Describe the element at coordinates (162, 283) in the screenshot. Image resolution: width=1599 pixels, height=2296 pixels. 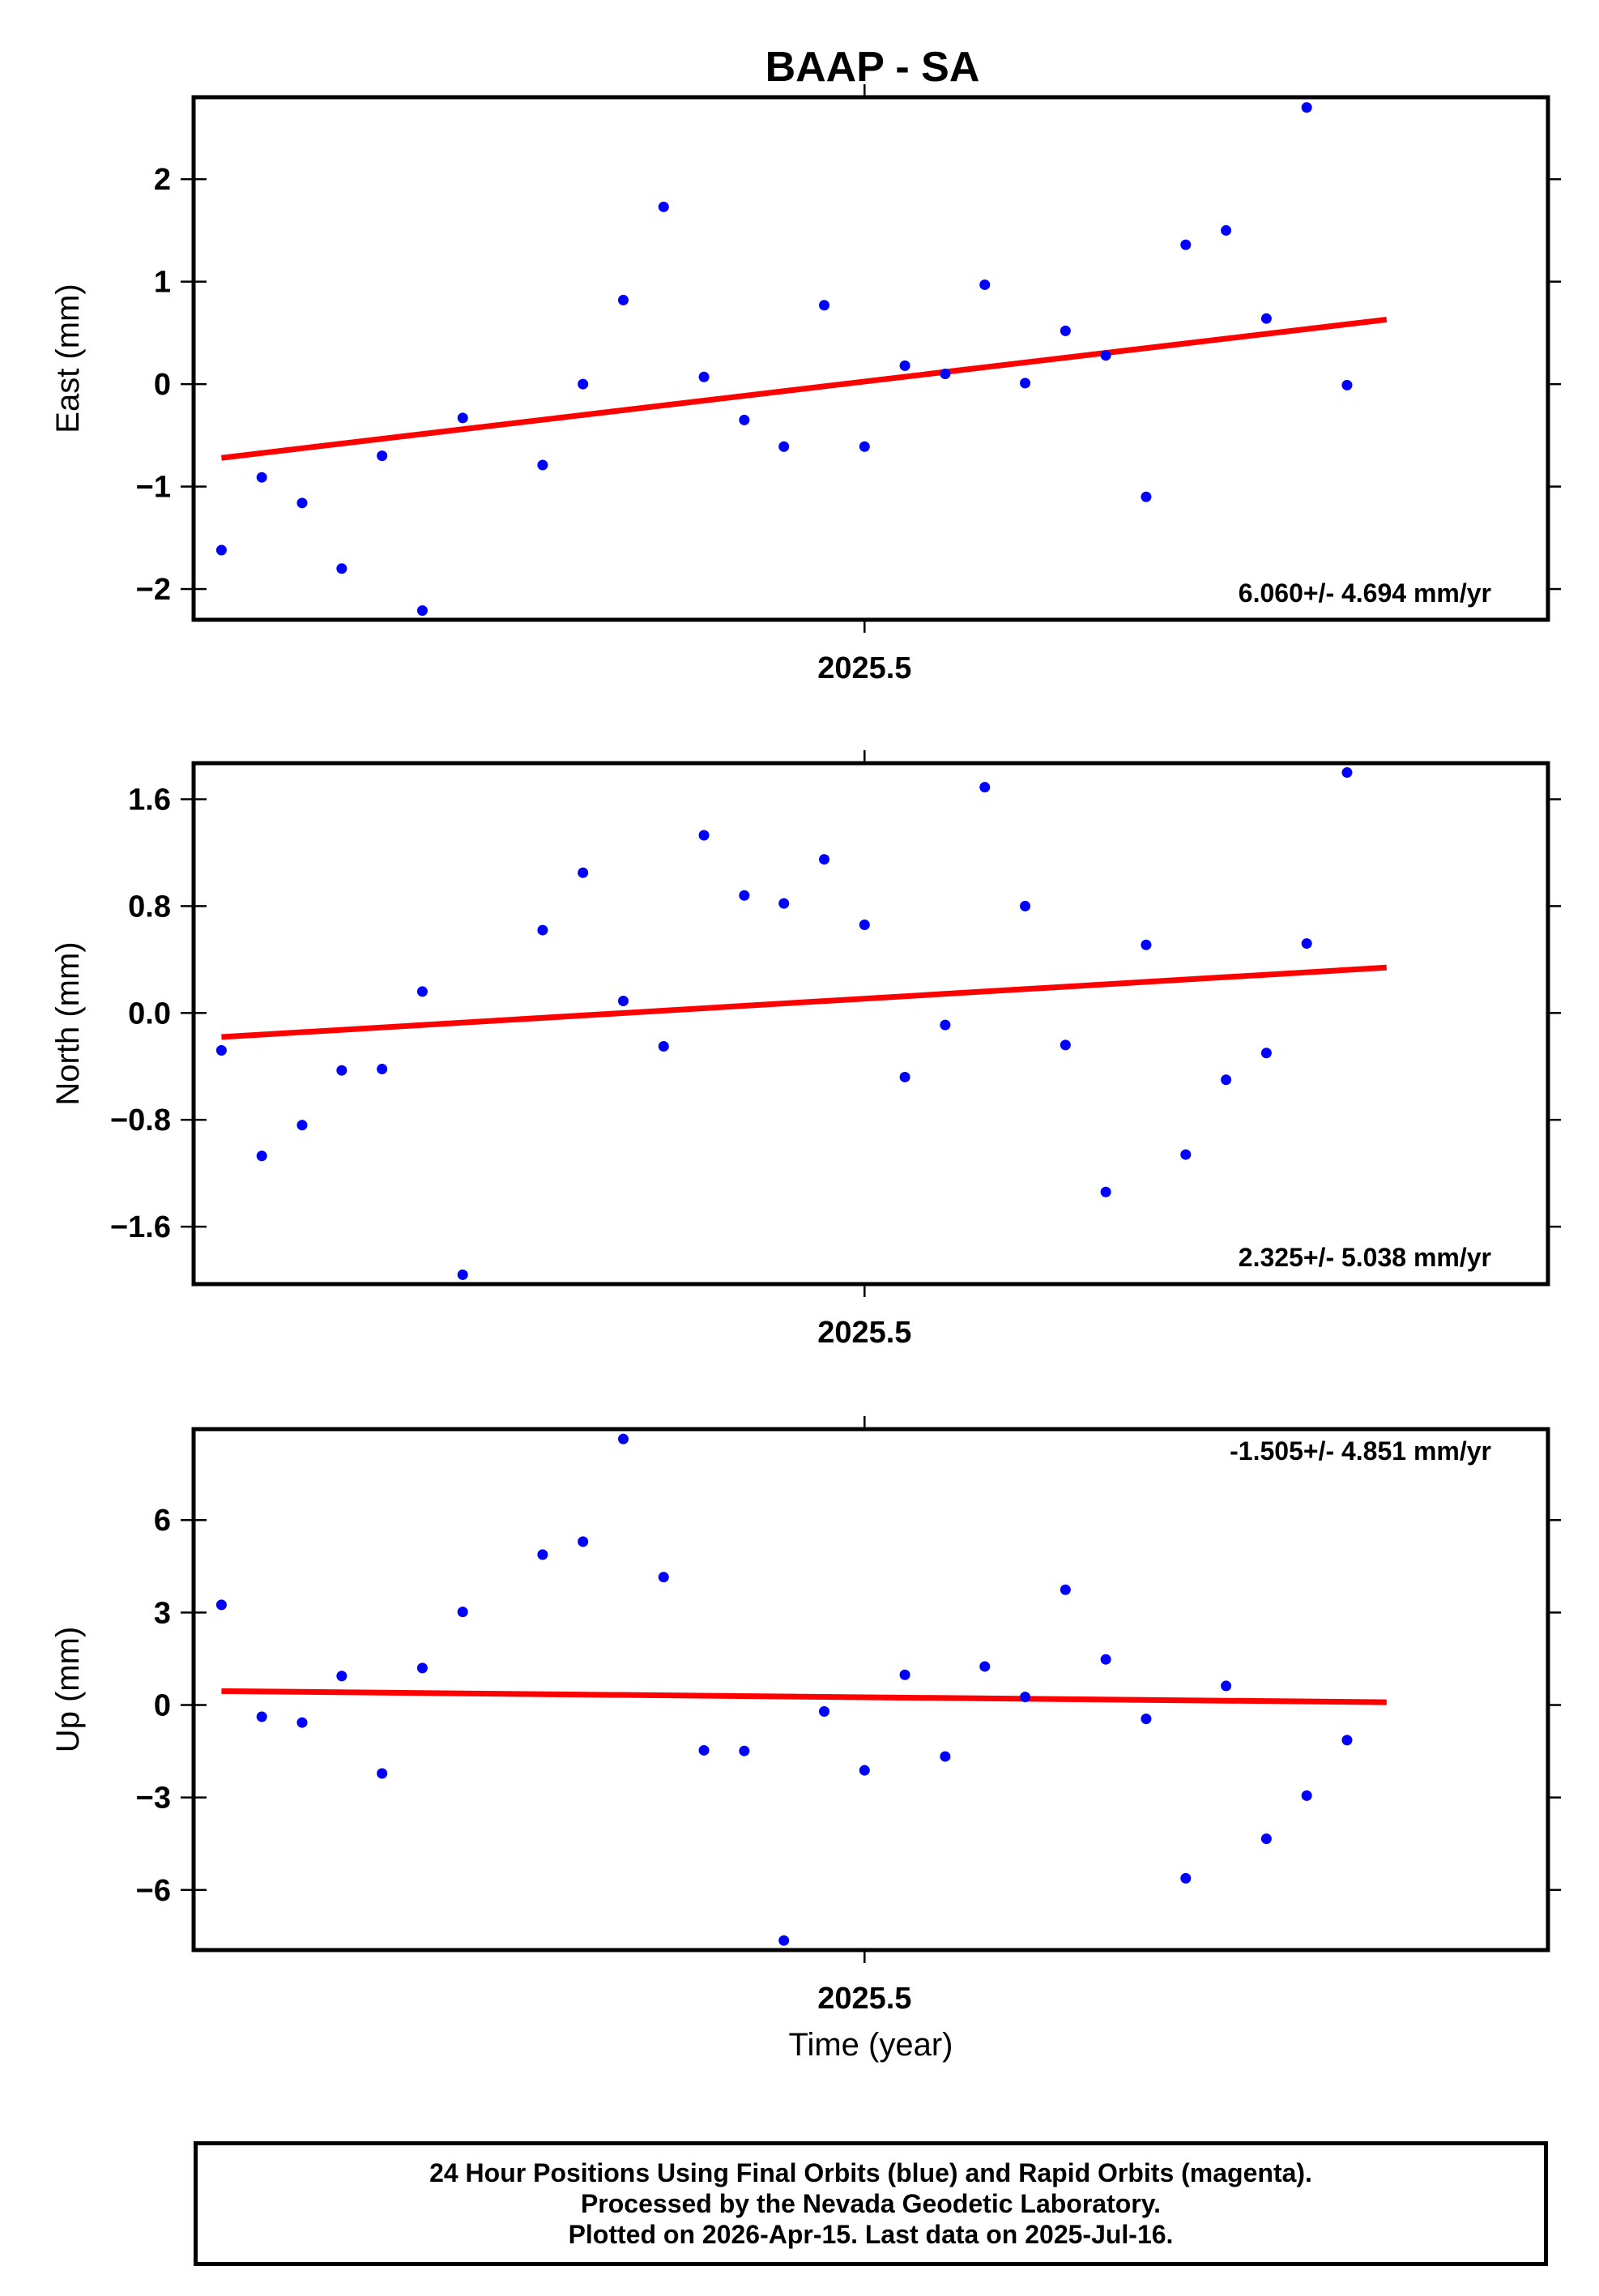
I see `y-tick-label: 1` at that location.